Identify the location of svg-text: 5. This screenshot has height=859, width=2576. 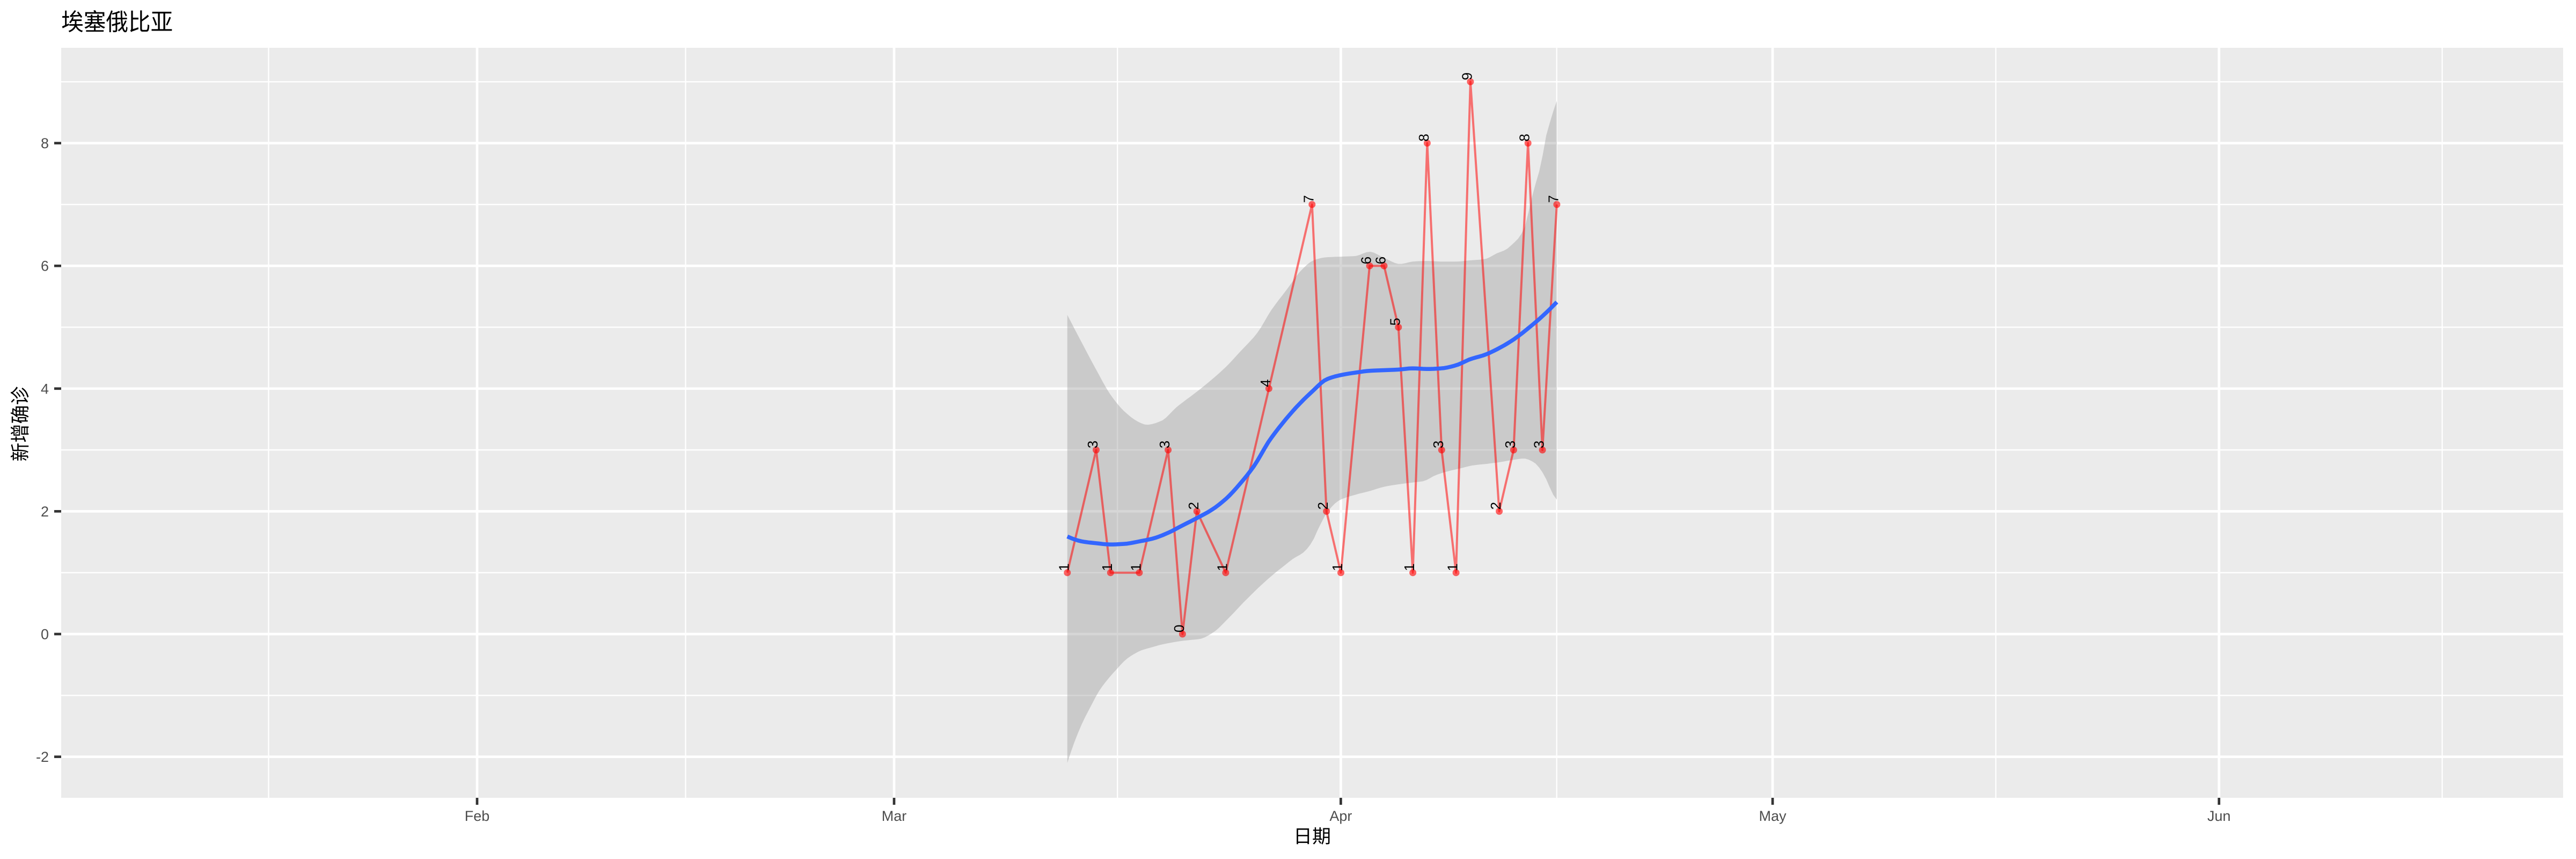
(1395, 321).